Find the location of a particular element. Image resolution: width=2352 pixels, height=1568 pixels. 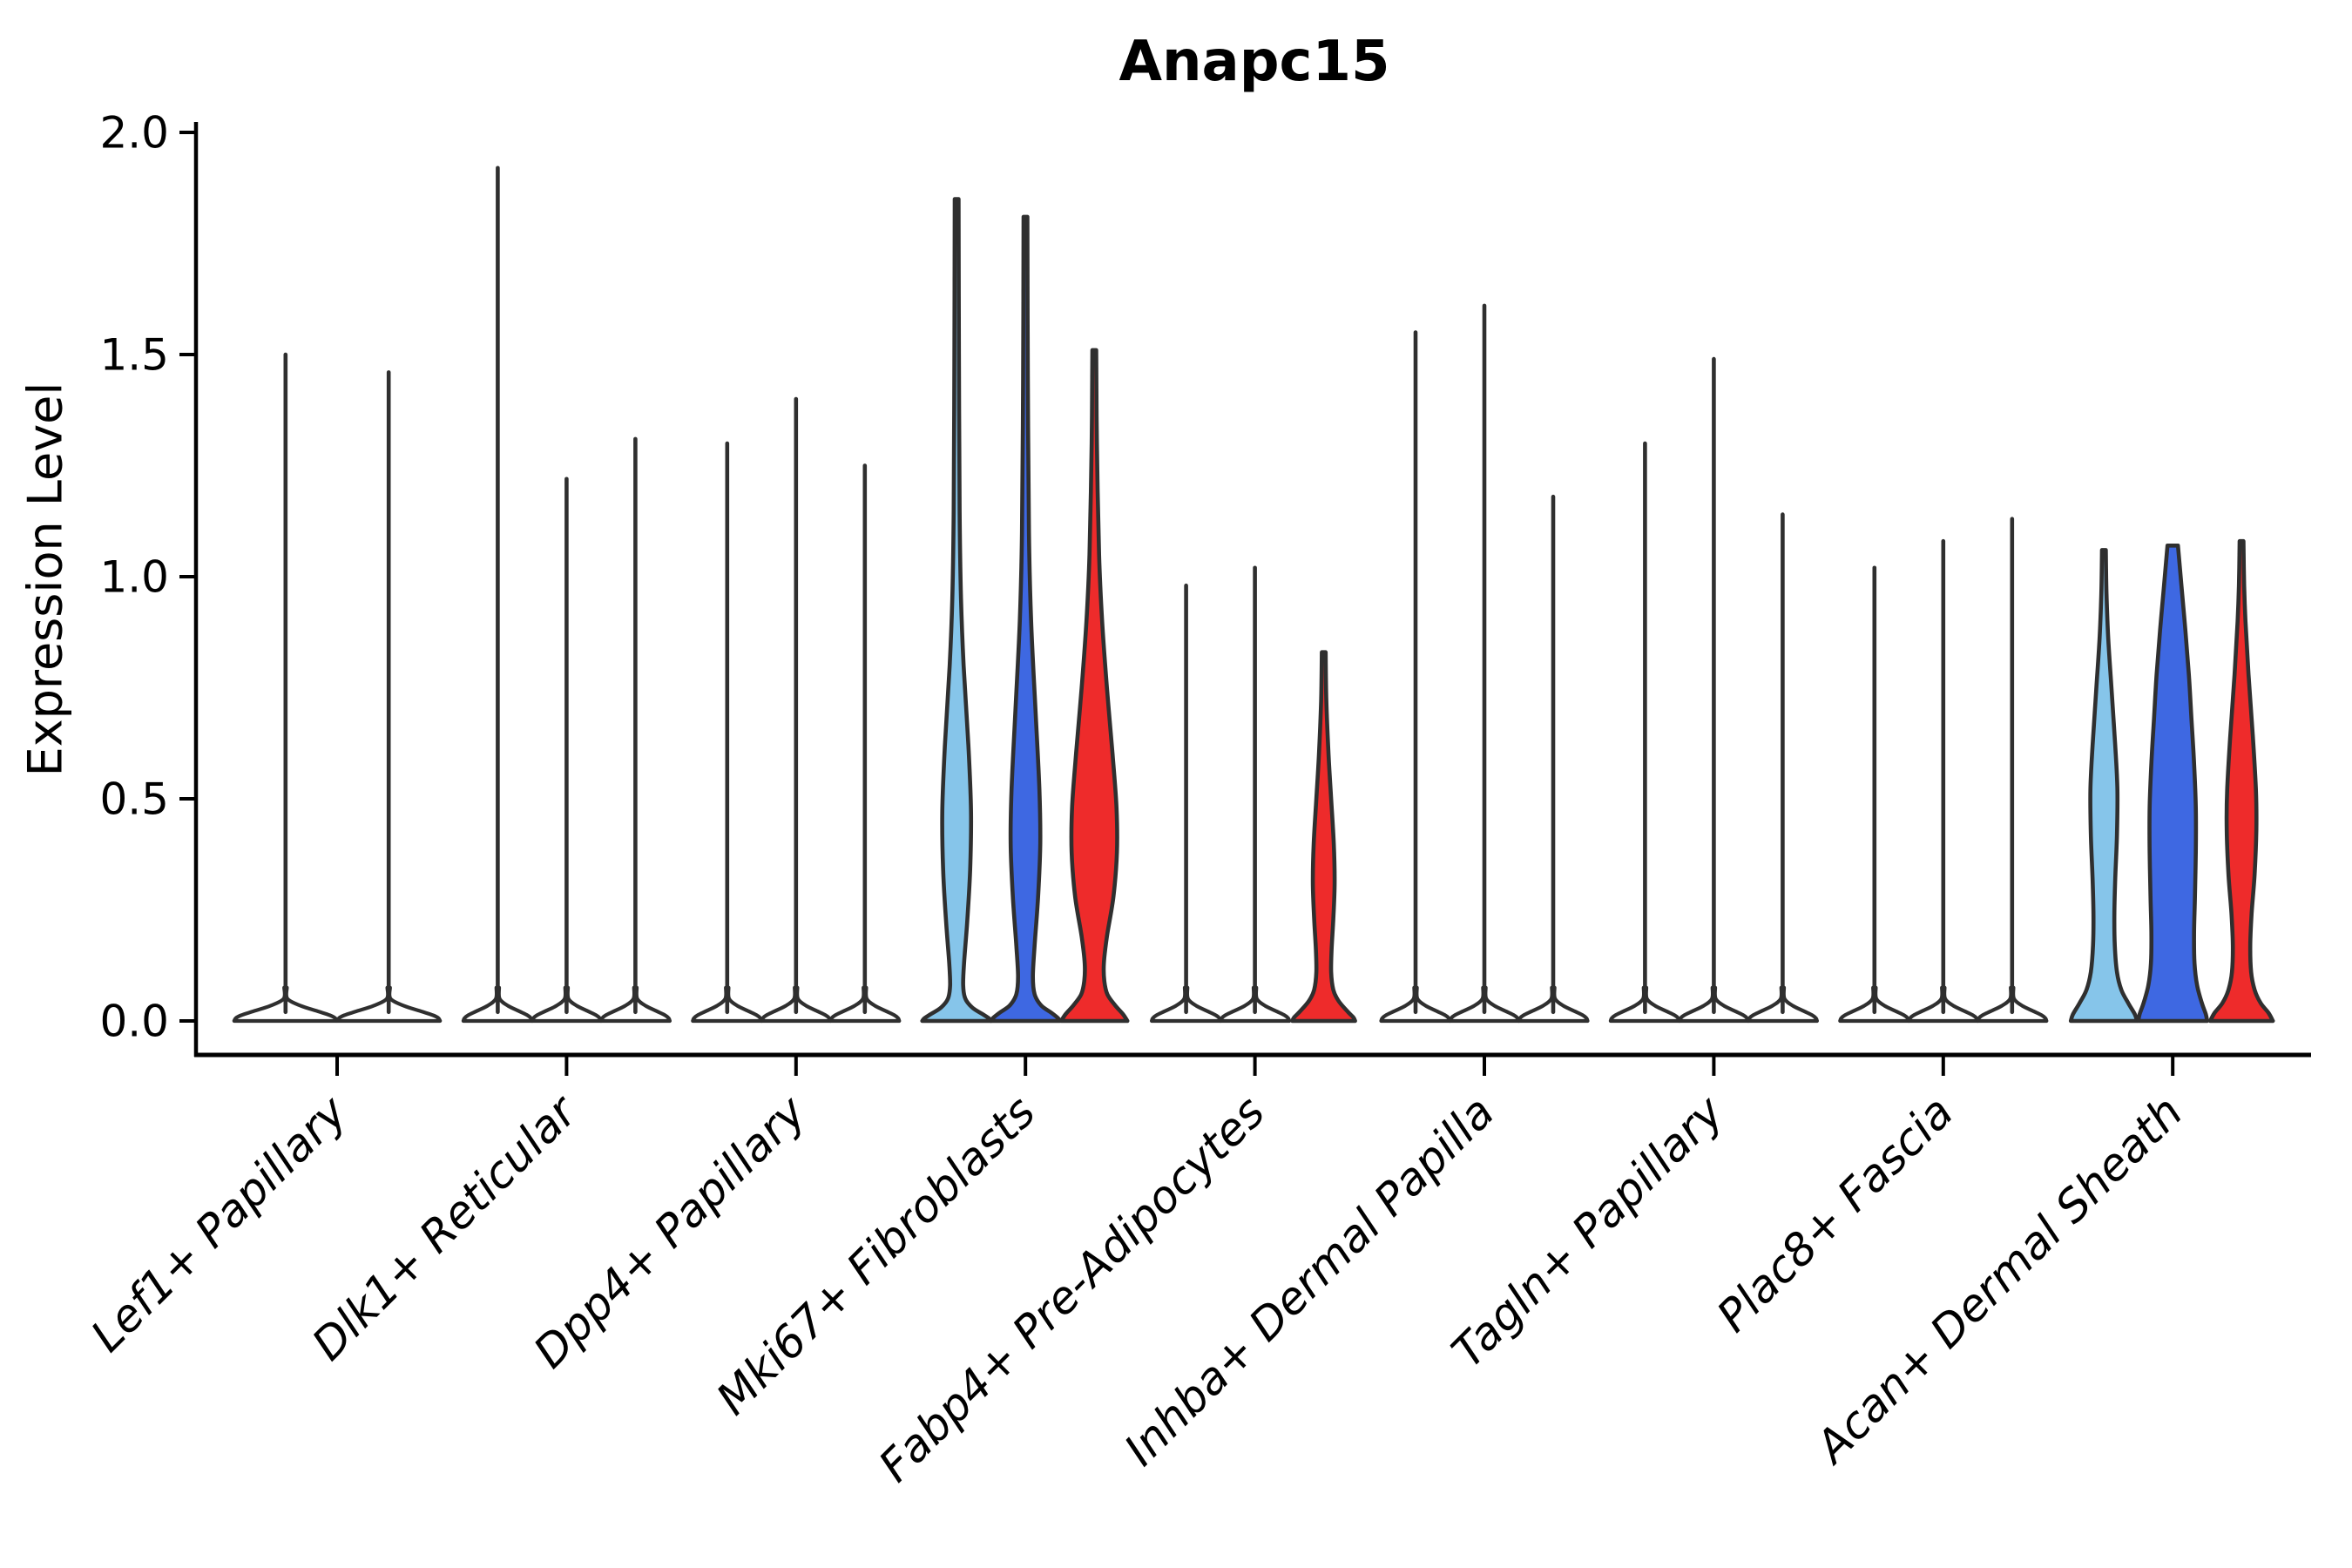

y-tick-label: 0.0 is located at coordinates (134, 1022).